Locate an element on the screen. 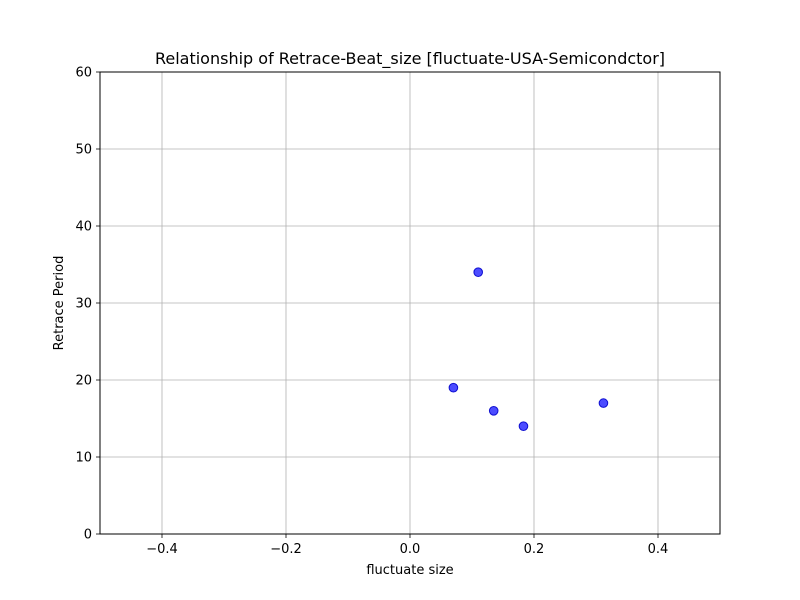 The height and width of the screenshot is (600, 800). x-tick-label: 0.0 is located at coordinates (410, 549).